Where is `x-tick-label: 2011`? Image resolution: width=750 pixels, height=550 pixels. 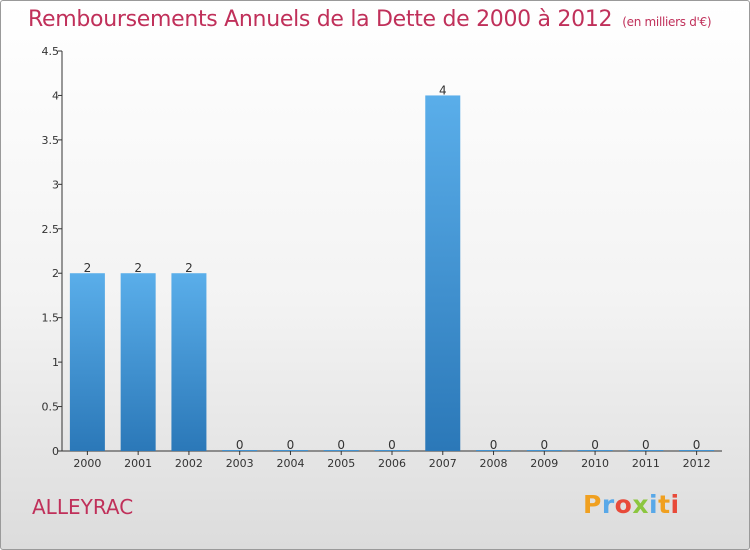
x-tick-label: 2011 is located at coordinates (646, 463).